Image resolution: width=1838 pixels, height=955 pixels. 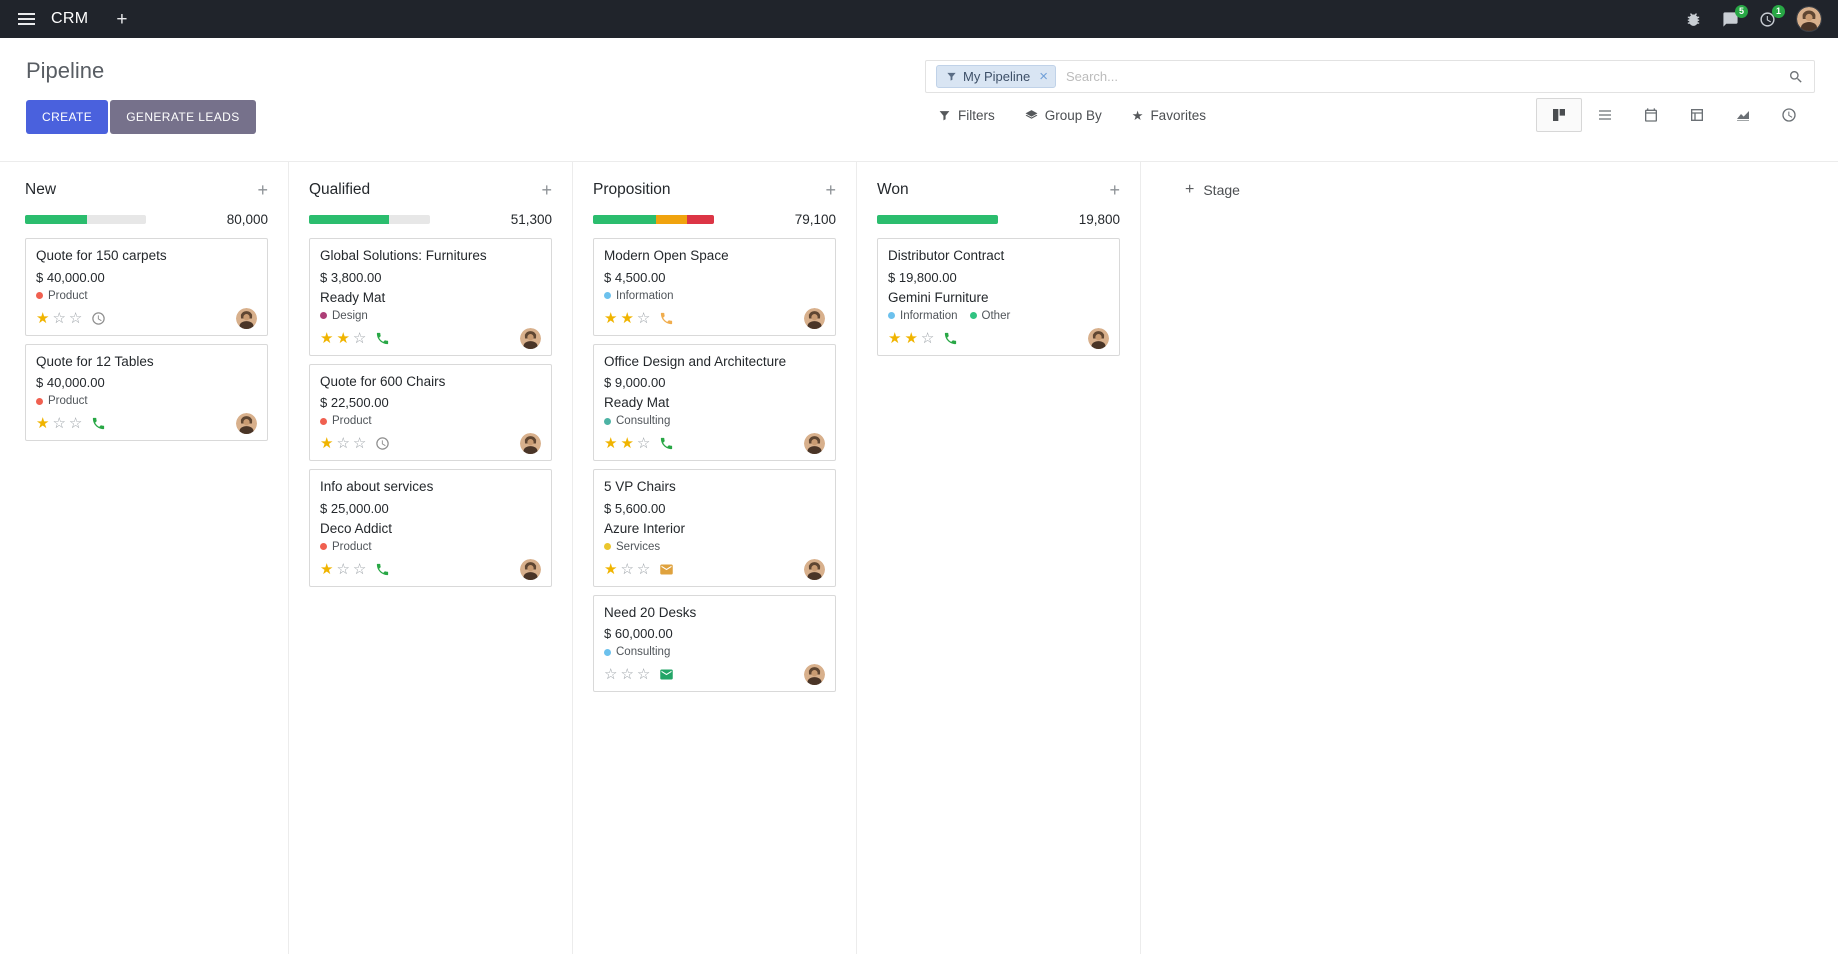 What do you see at coordinates (26, 19) in the screenshot?
I see `apps-menu-icon` at bounding box center [26, 19].